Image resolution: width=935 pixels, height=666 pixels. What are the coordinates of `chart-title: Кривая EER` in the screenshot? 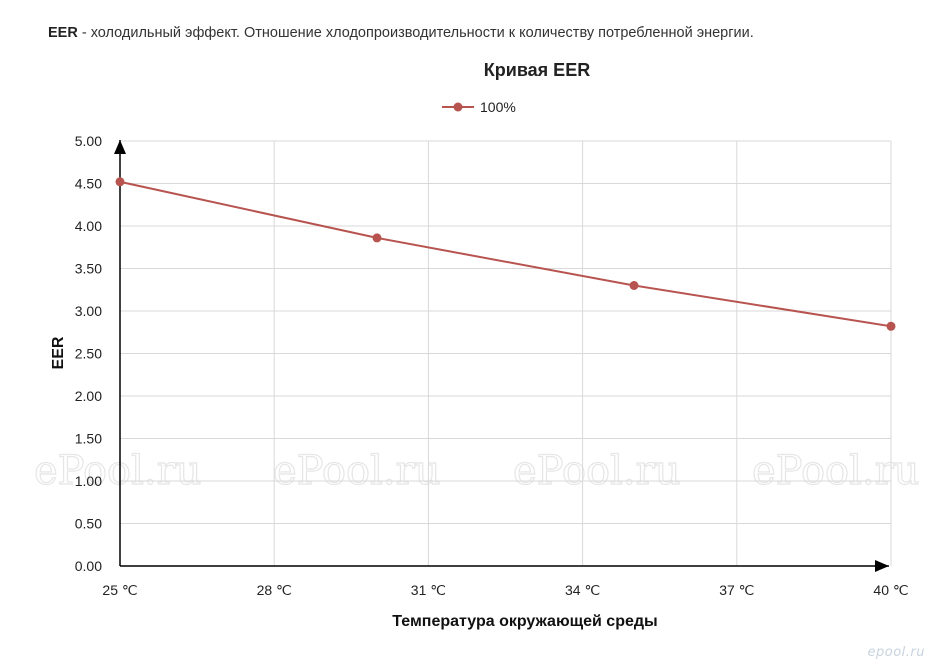 It's located at (537, 70).